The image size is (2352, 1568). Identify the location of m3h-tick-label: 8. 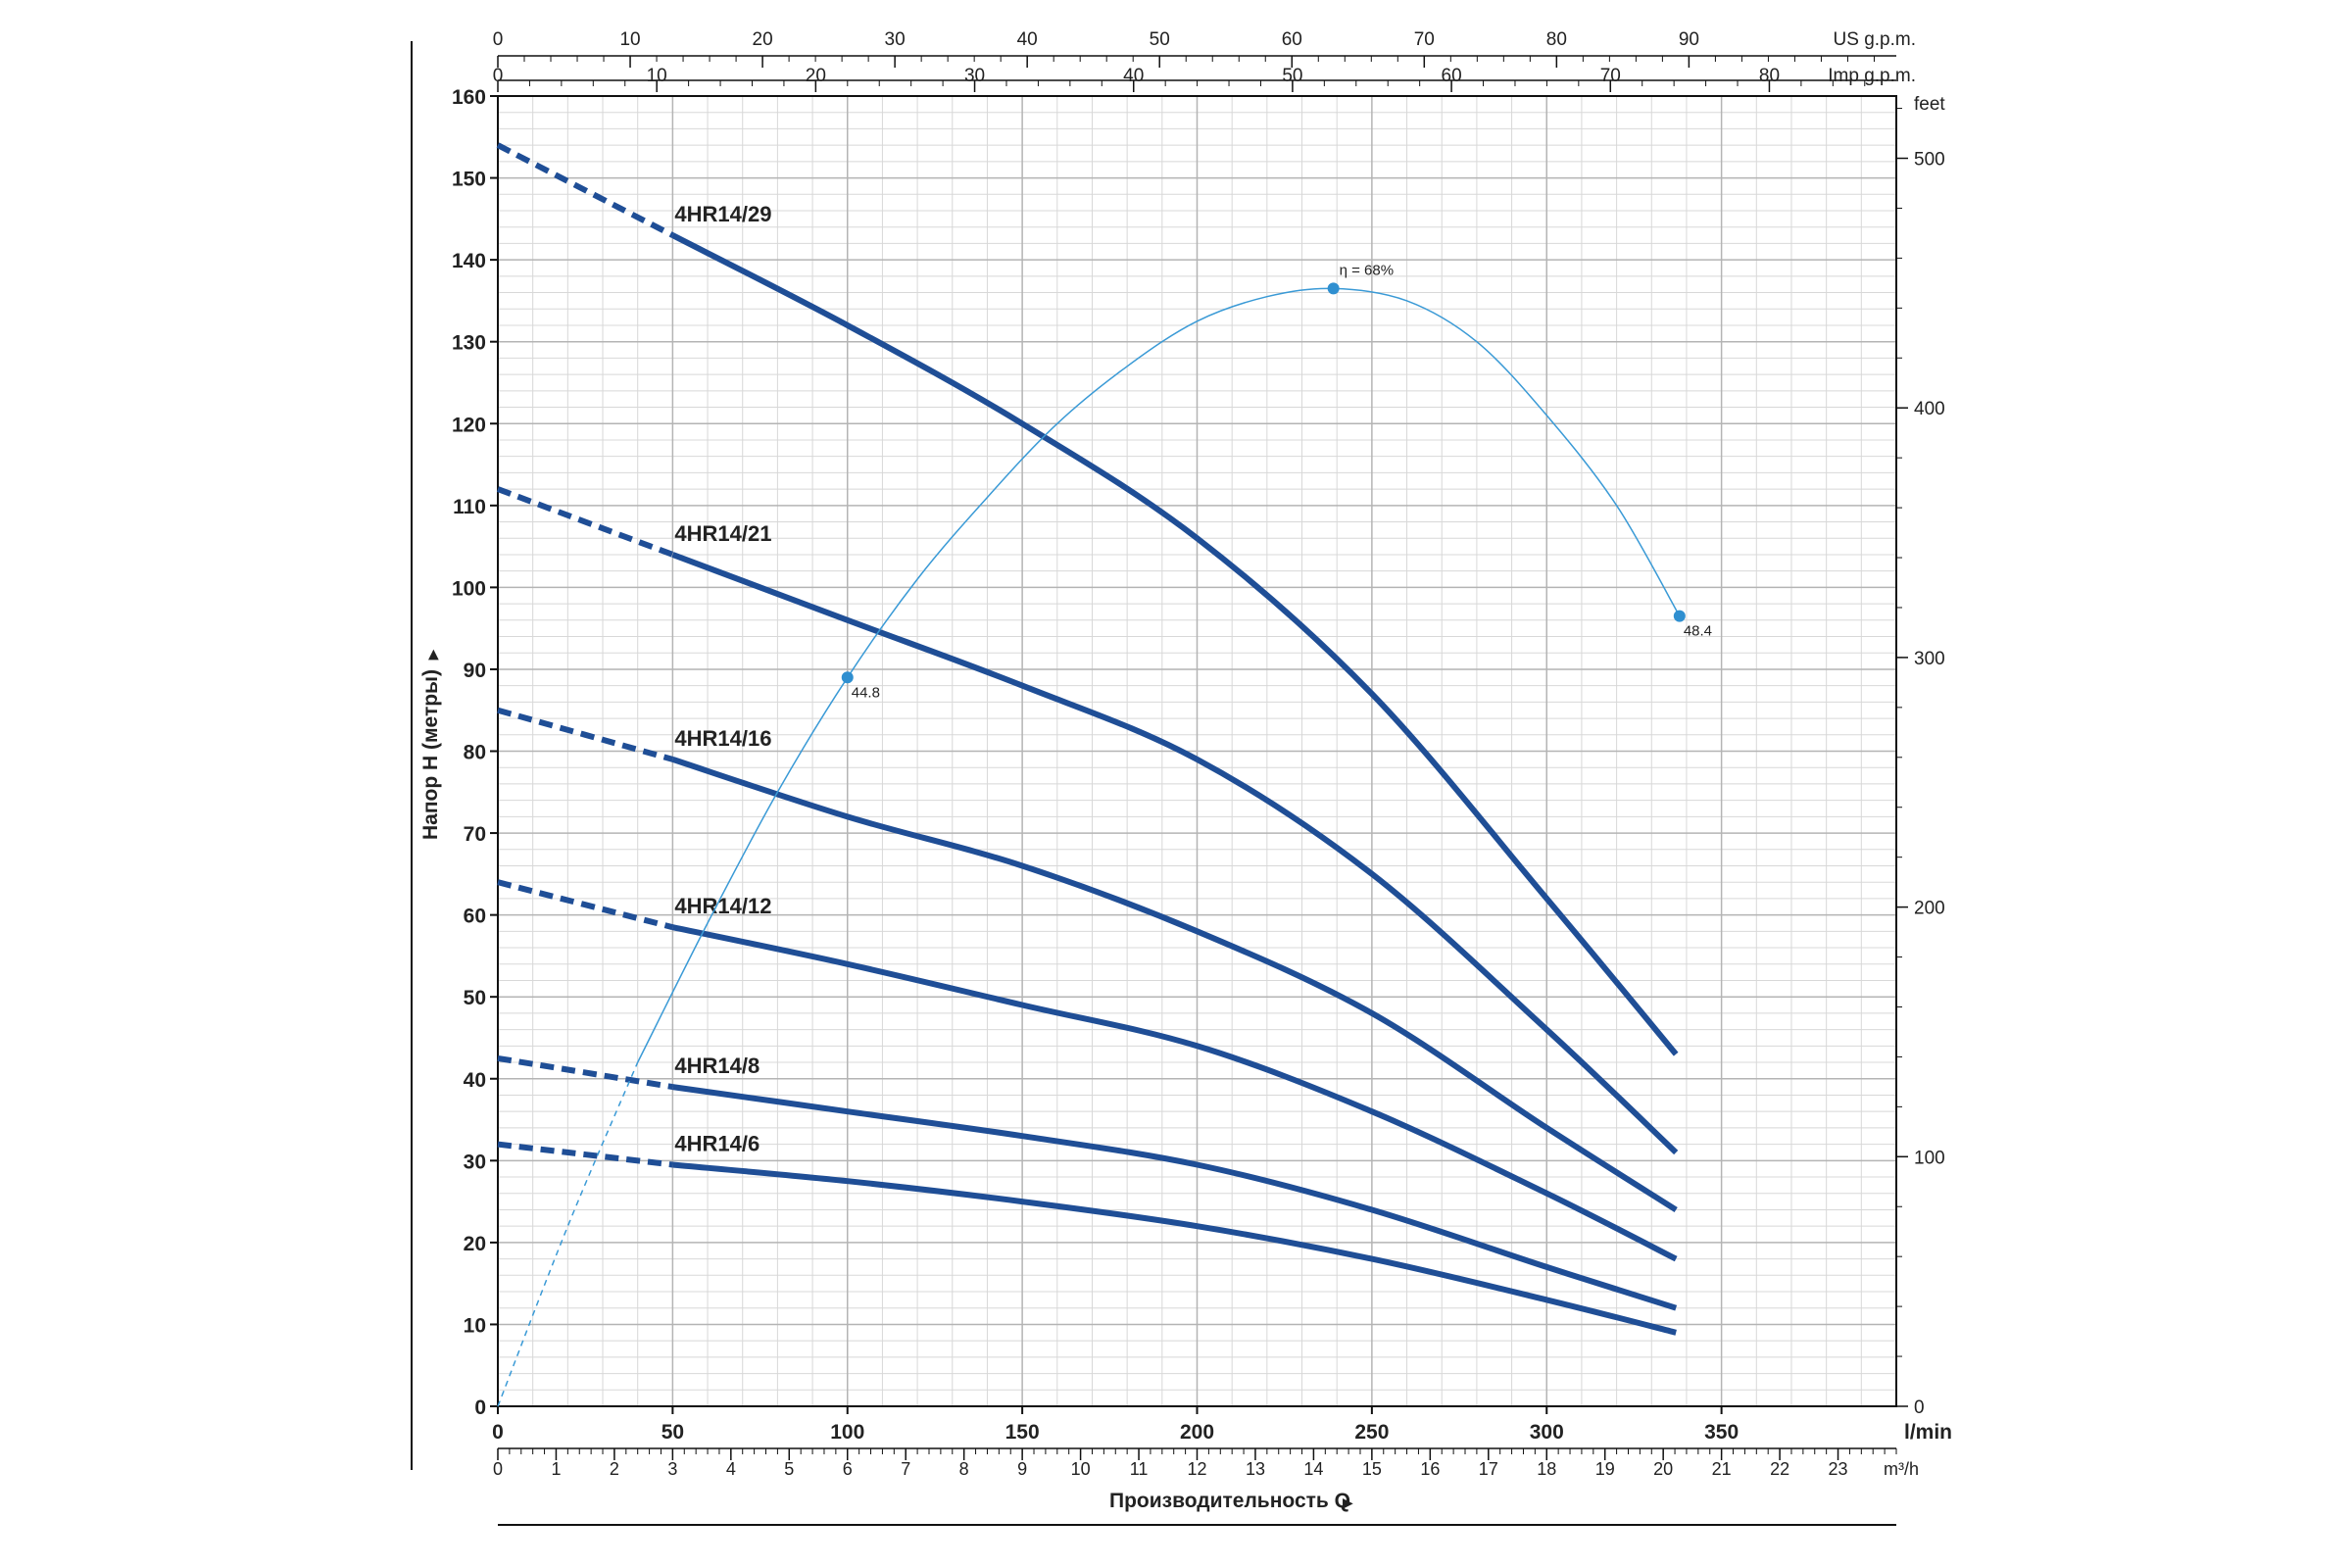
(964, 1469).